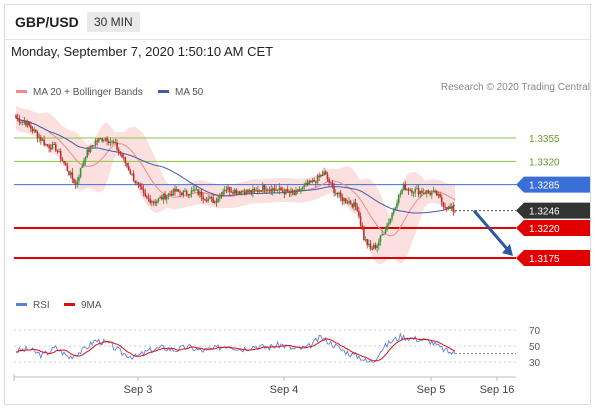 Image resolution: width=596 pixels, height=410 pixels. I want to click on rsi-ma9-line, so click(235, 349).